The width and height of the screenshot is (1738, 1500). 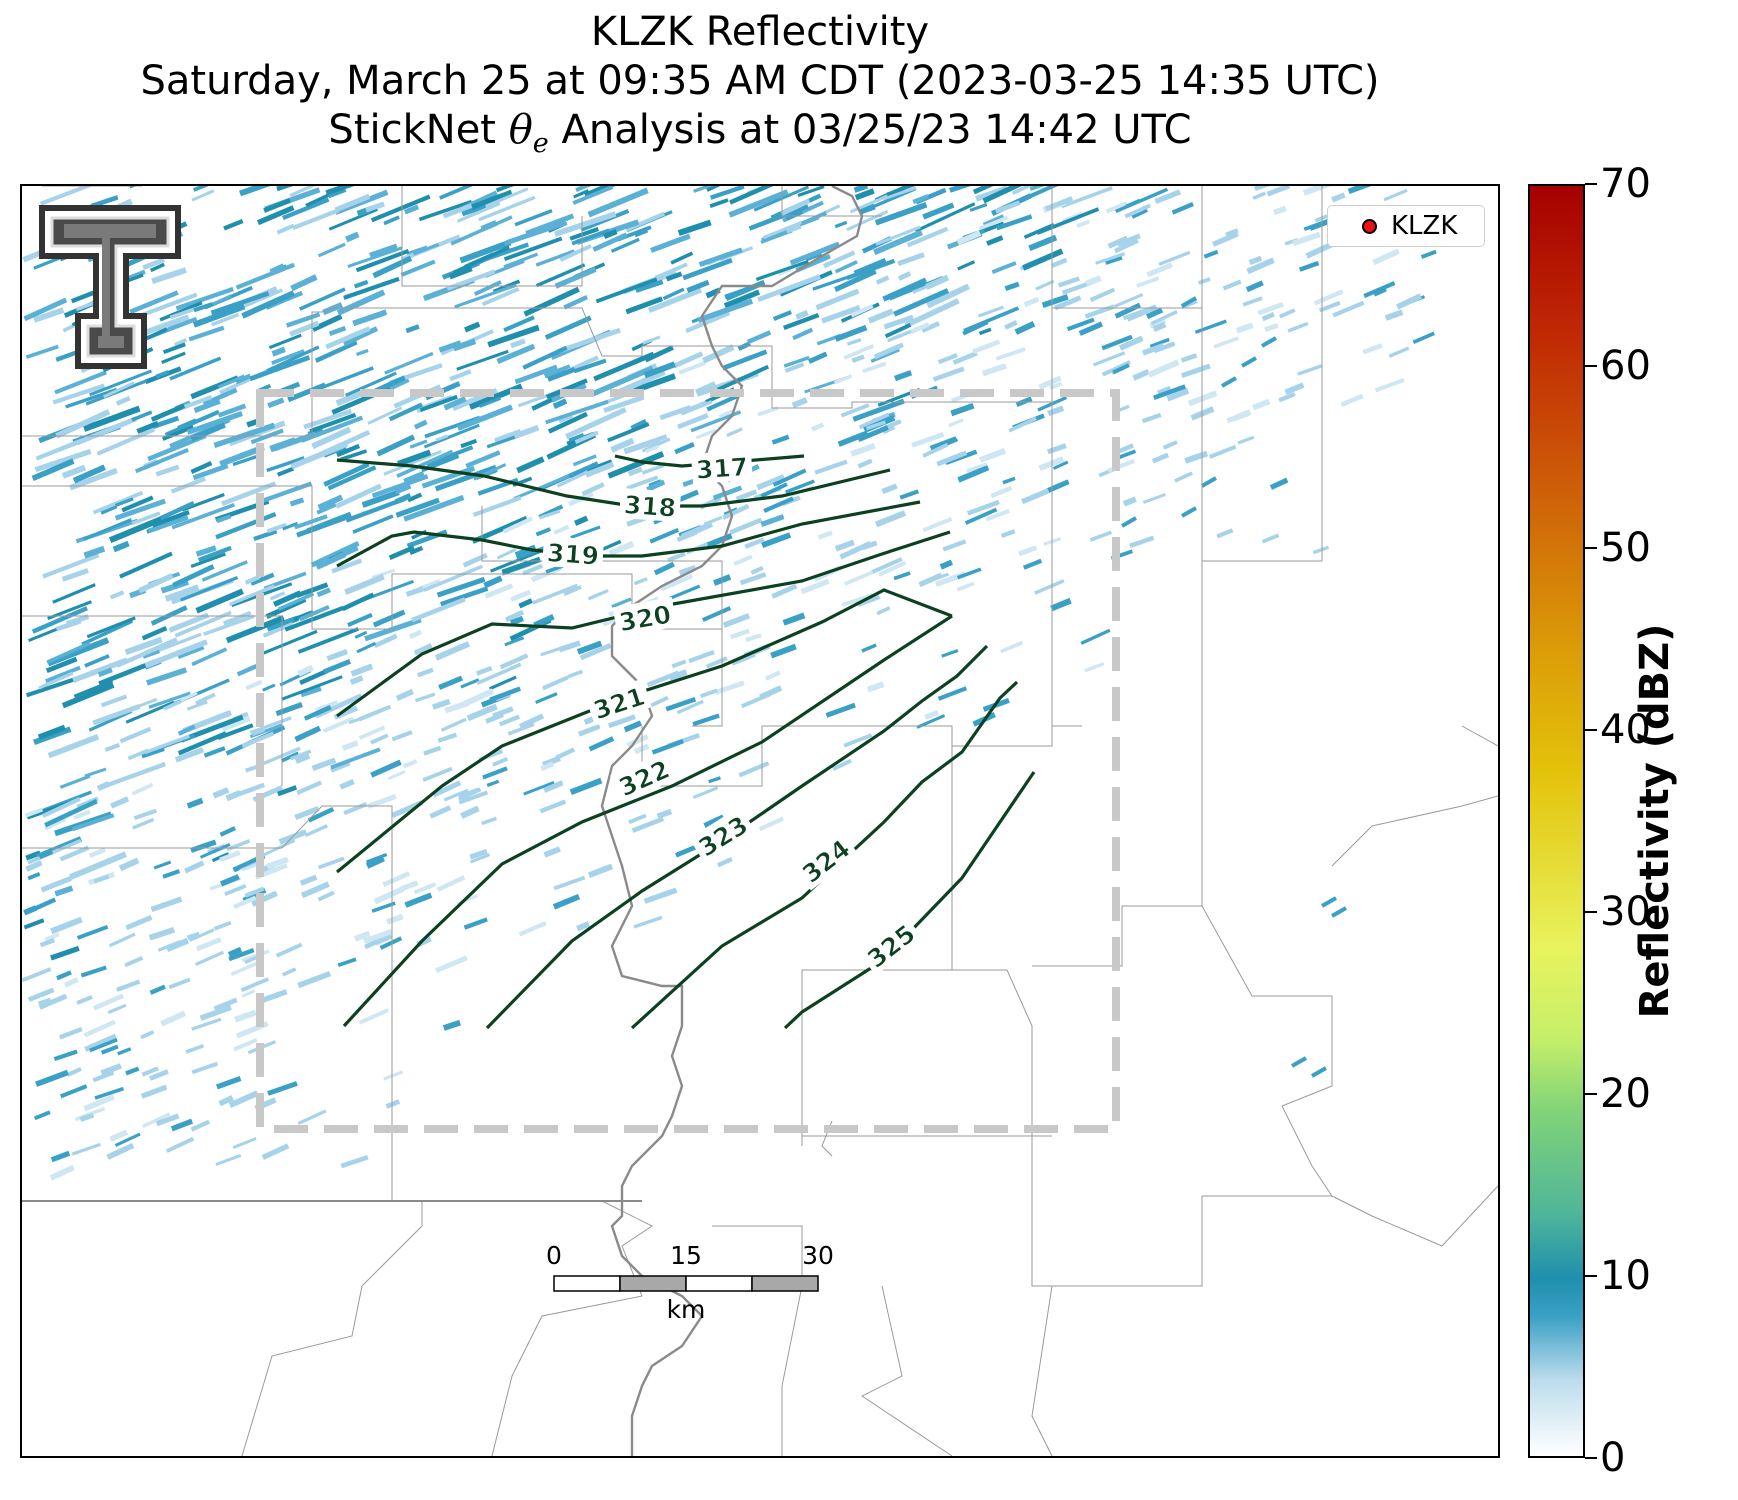 What do you see at coordinates (110, 286) in the screenshot?
I see `logo-inner` at bounding box center [110, 286].